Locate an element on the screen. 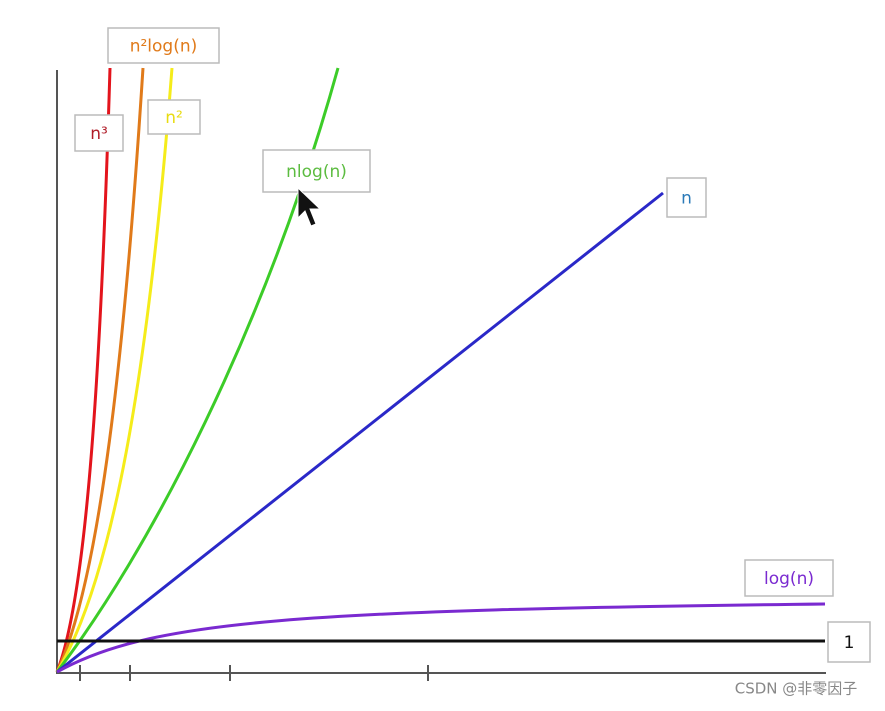 This screenshot has height=711, width=885. curve-label: n² is located at coordinates (174, 118).